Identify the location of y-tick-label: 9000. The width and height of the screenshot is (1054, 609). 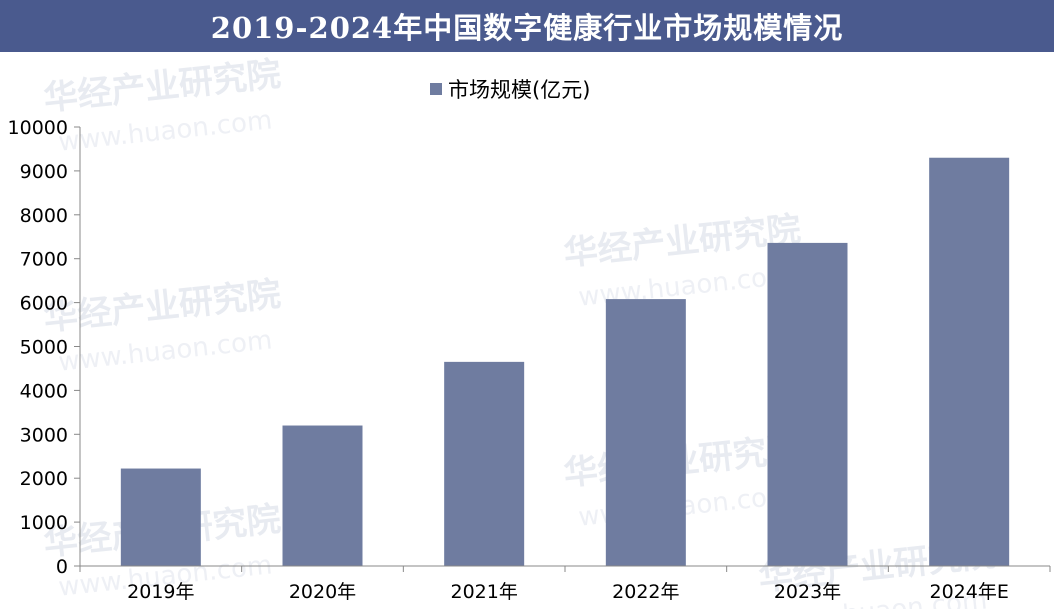
(44, 172).